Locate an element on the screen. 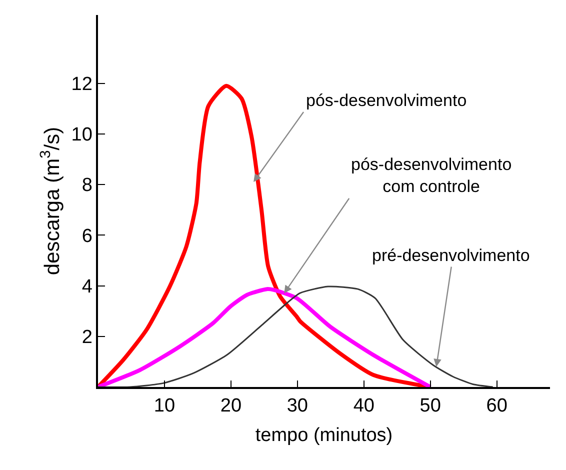 This screenshot has width=566, height=470. annotation: pré-desenvolvimento is located at coordinates (451, 255).